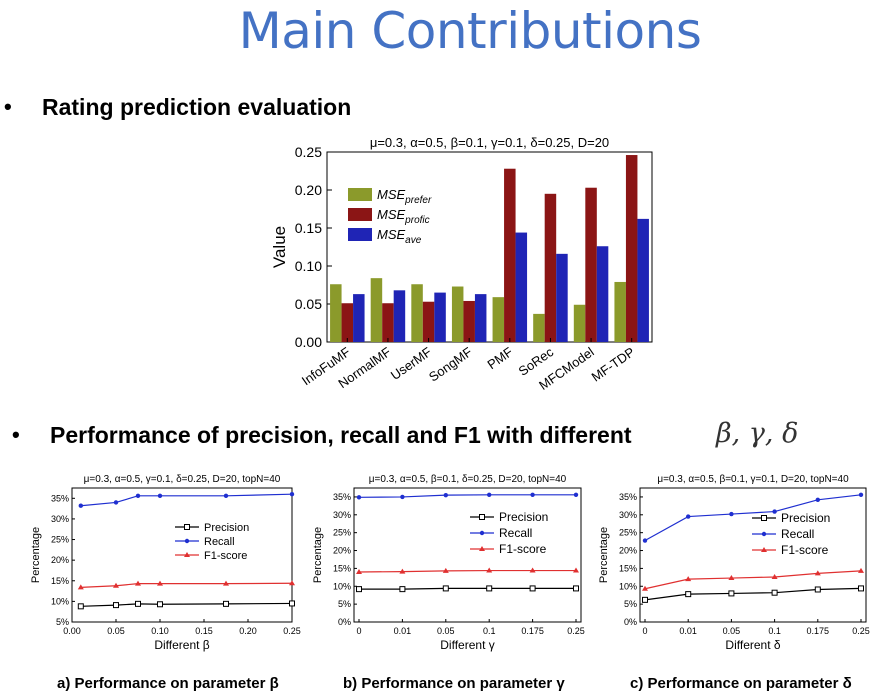 The width and height of the screenshot is (876, 699). Describe the element at coordinates (388, 322) in the screenshot. I see `bar-profic-normalmf` at that location.